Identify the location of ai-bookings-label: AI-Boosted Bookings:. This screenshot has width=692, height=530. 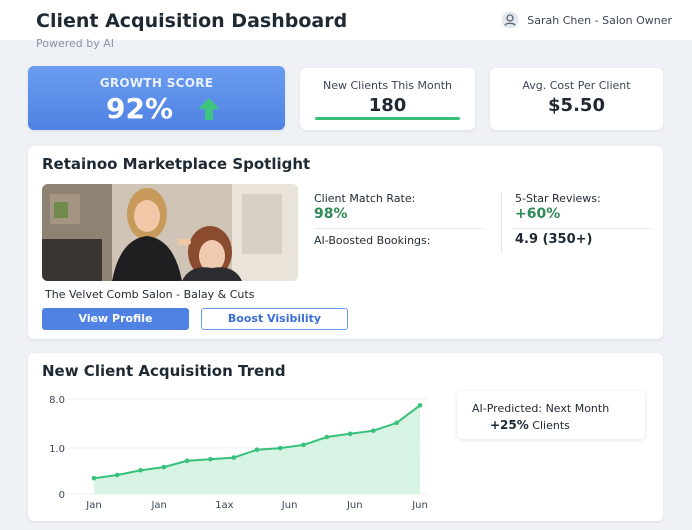
(372, 240).